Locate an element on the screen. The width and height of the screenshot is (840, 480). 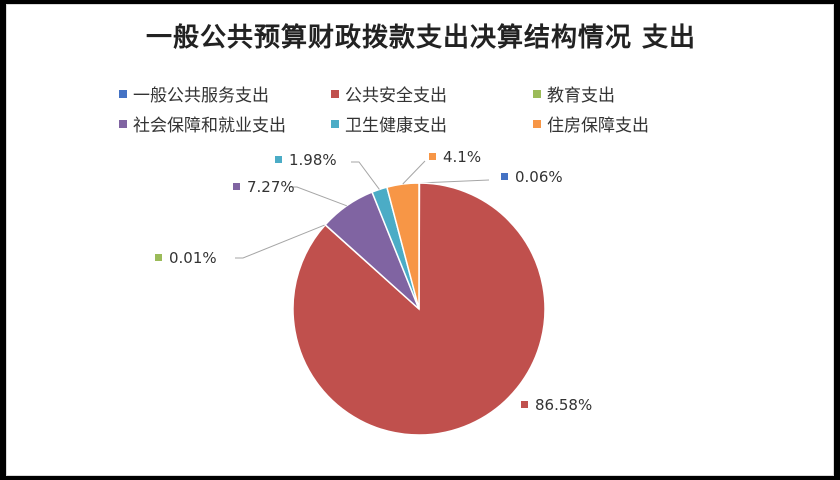
legend-label: 教育支出 is located at coordinates (581, 96).